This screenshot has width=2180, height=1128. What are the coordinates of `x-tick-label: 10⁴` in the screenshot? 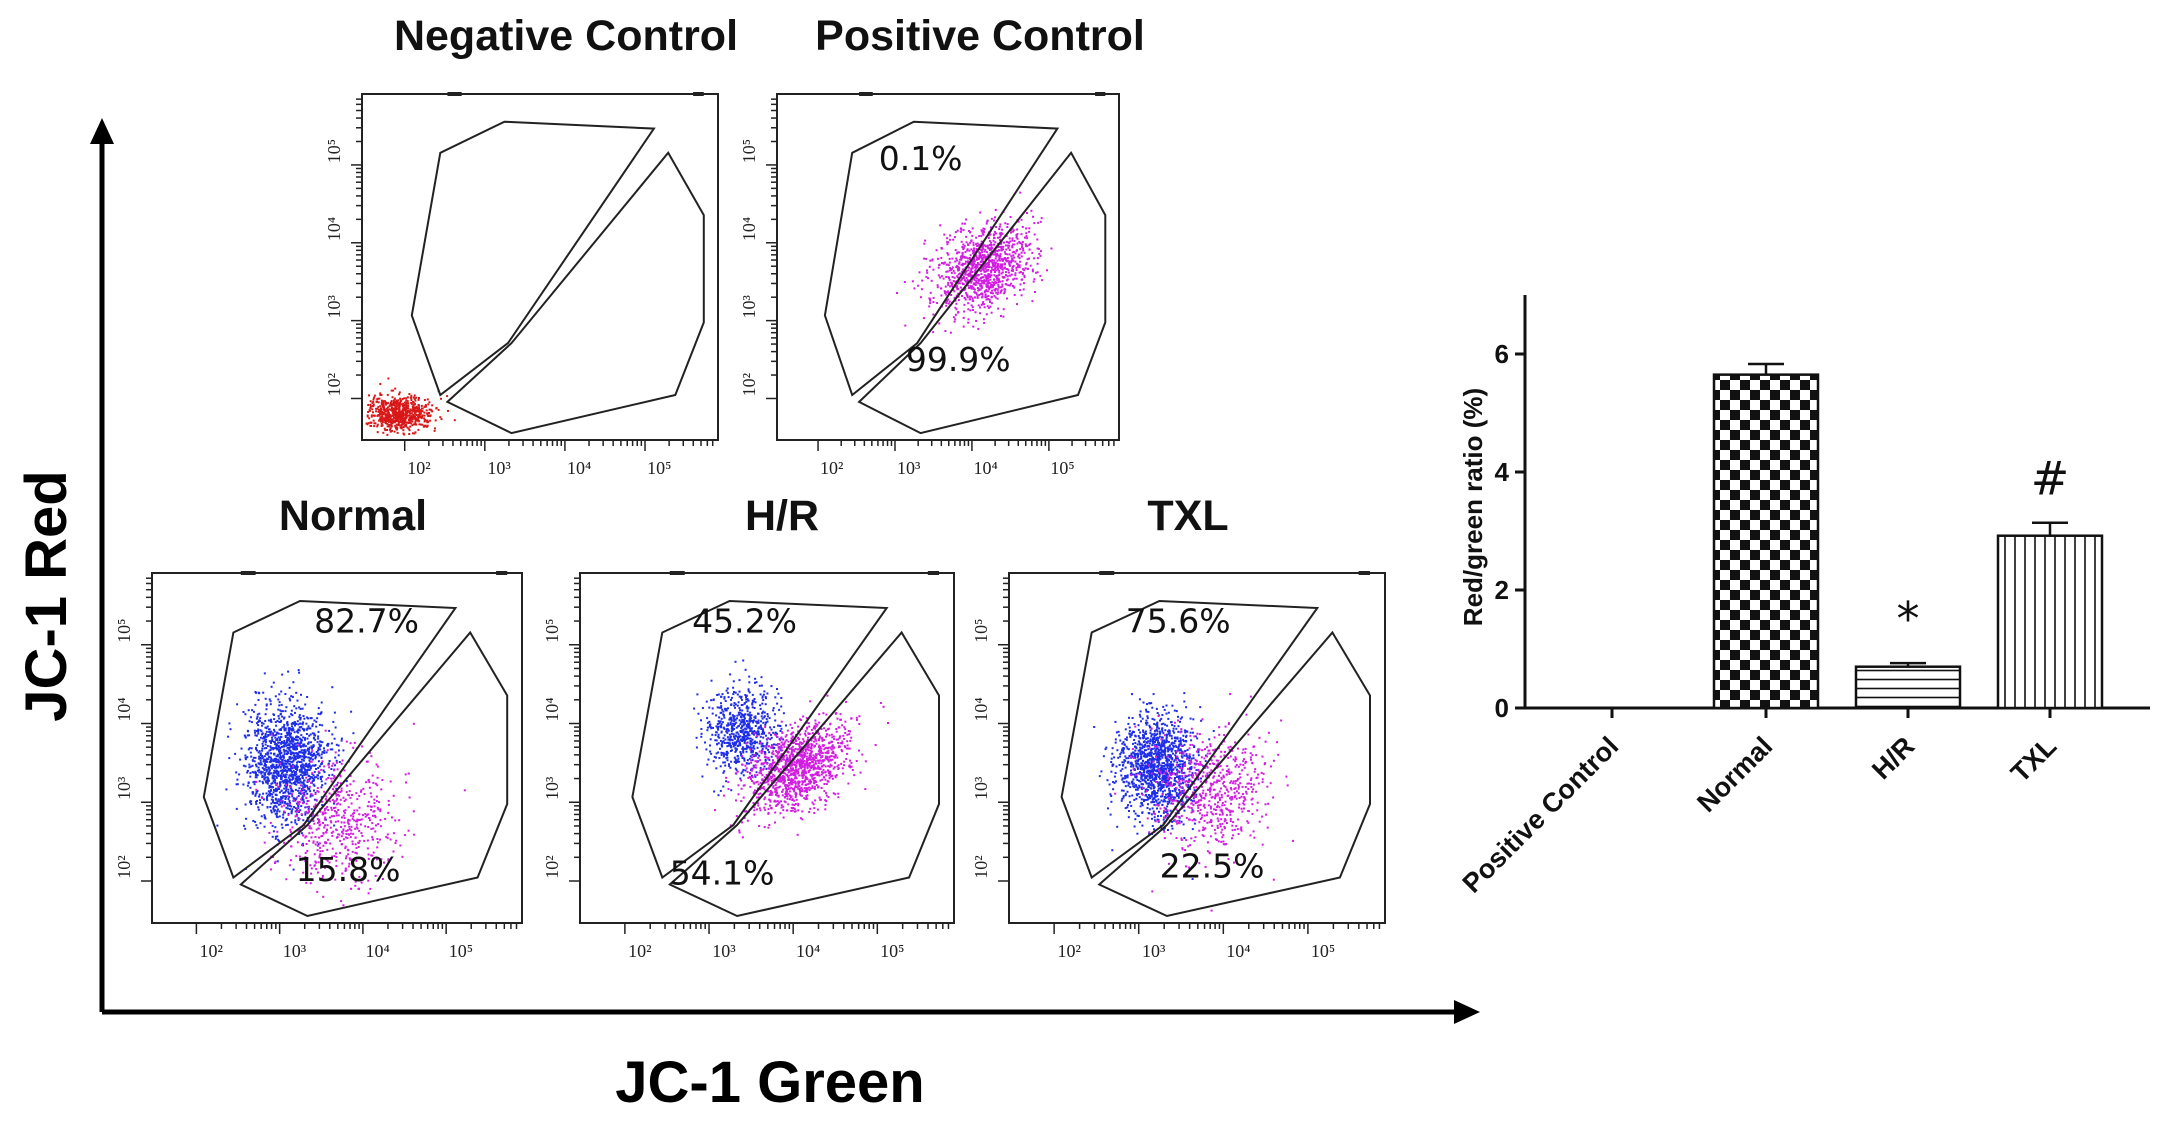 It's located at (579, 468).